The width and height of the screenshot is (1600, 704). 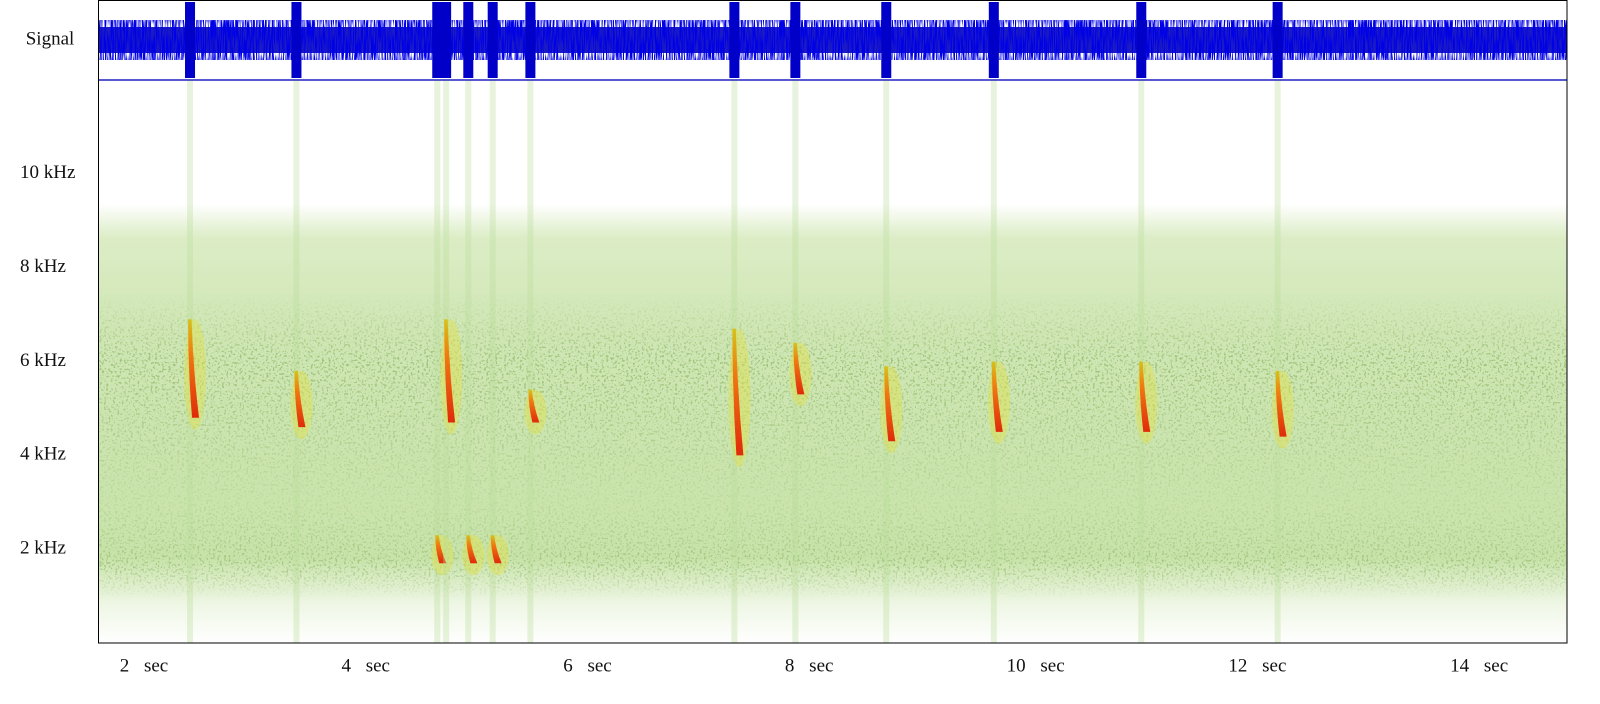 What do you see at coordinates (47, 172) in the screenshot?
I see `y-tick-label: 10 kHz` at bounding box center [47, 172].